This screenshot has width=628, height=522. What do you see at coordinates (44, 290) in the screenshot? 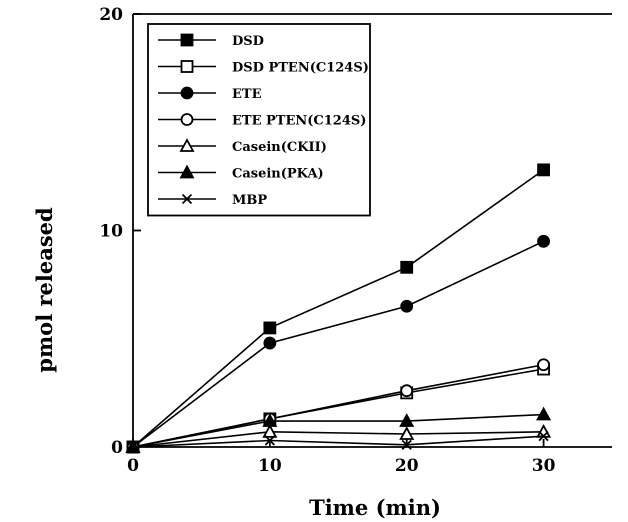
I see `y-axis-title: pmol released` at bounding box center [44, 290].